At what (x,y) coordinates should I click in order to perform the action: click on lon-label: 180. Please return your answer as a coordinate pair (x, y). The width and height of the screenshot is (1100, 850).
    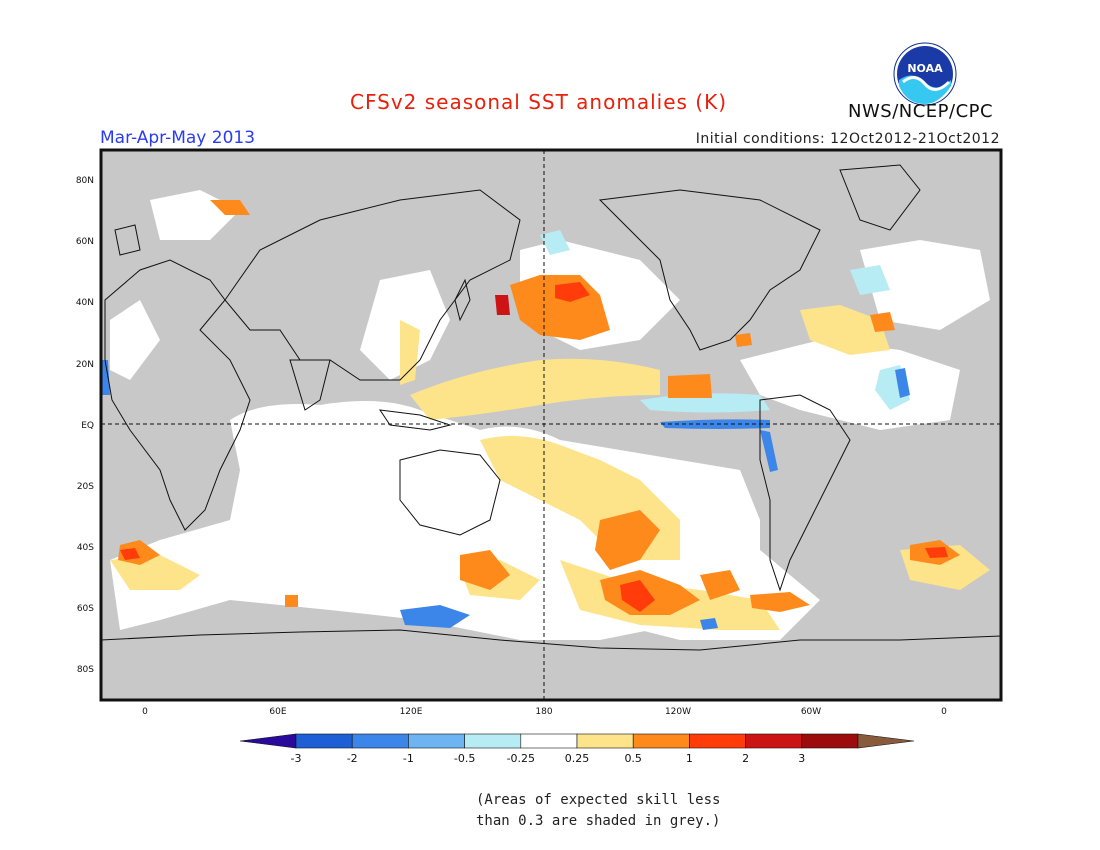
    Looking at the image, I should click on (543, 712).